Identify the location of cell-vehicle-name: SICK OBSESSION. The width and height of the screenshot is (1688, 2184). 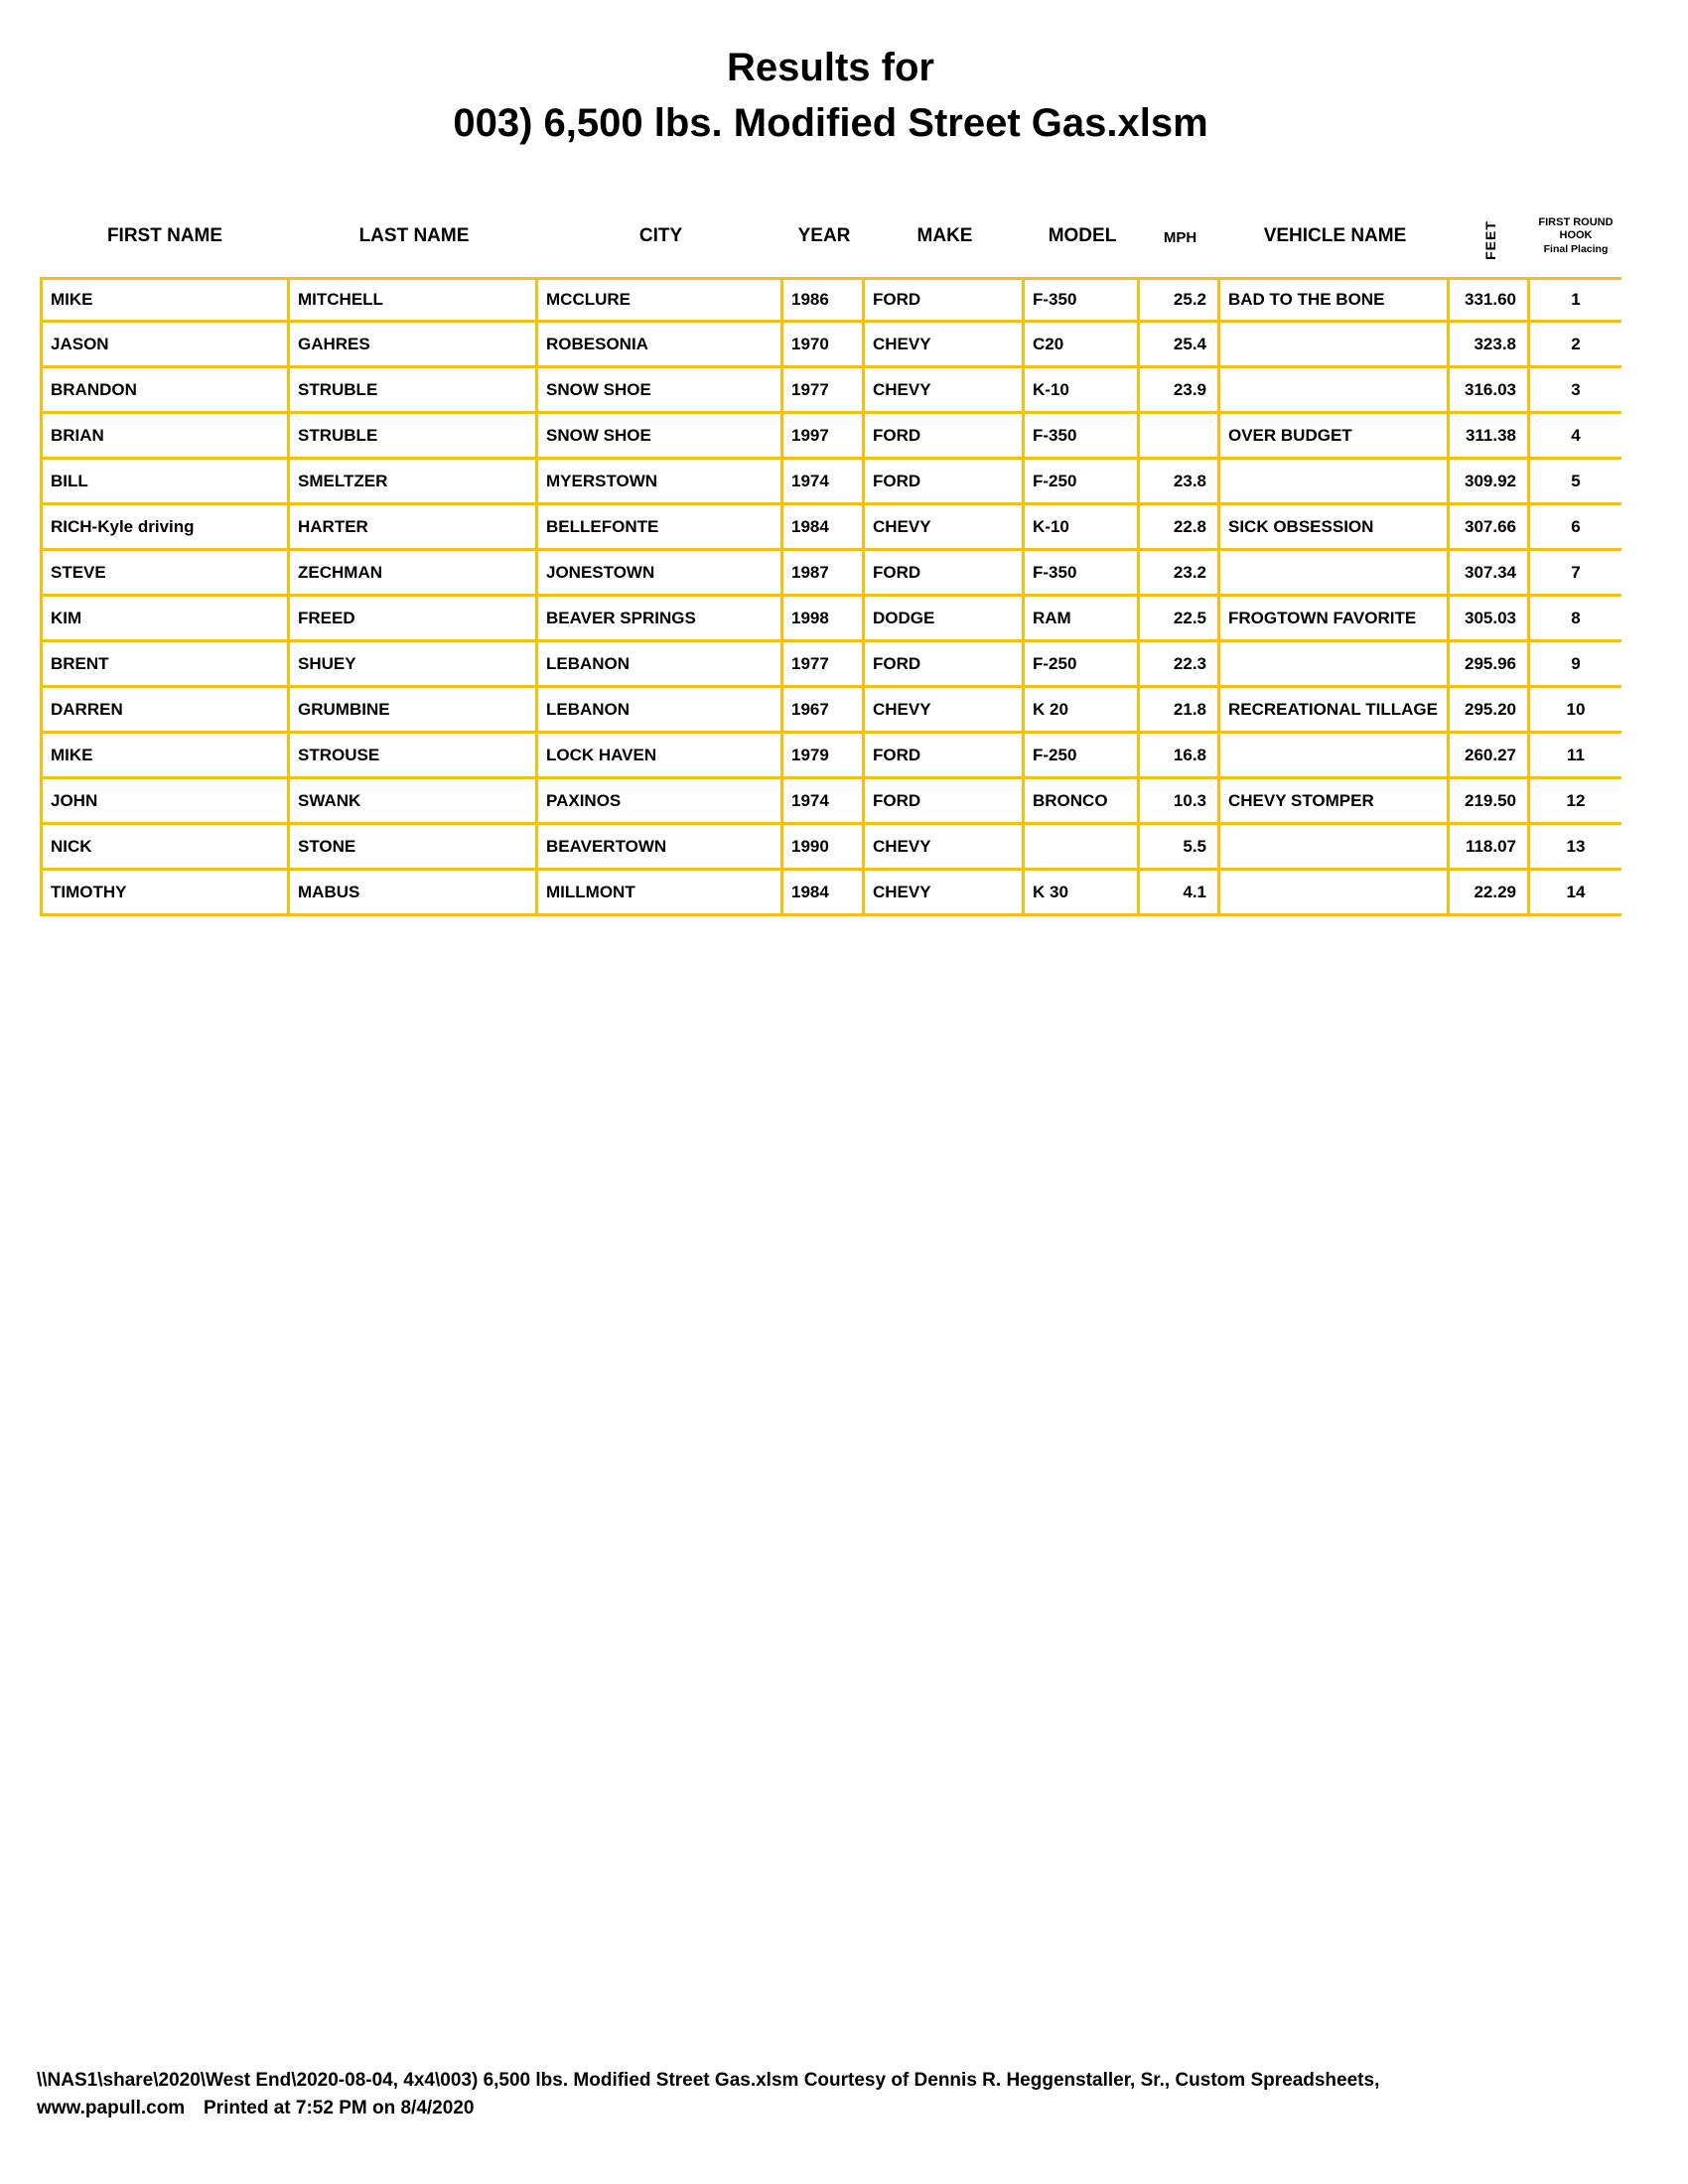
(1335, 528).